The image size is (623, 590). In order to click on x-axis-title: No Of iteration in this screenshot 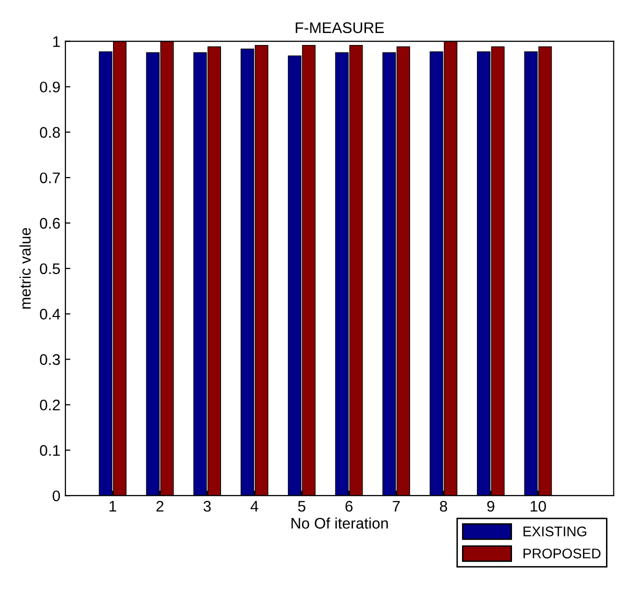, I will do `click(340, 523)`.